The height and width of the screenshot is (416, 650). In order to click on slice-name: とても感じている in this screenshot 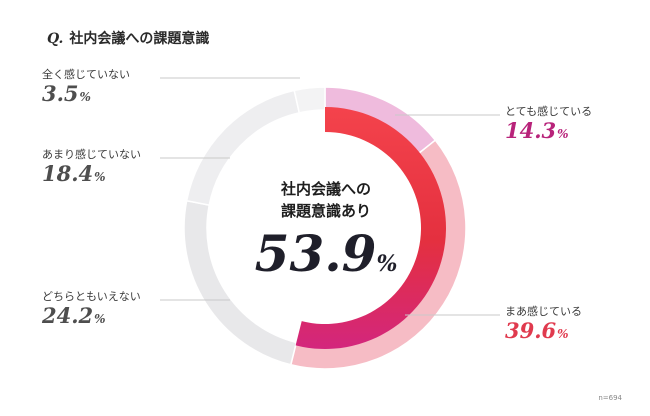, I will do `click(549, 111)`.